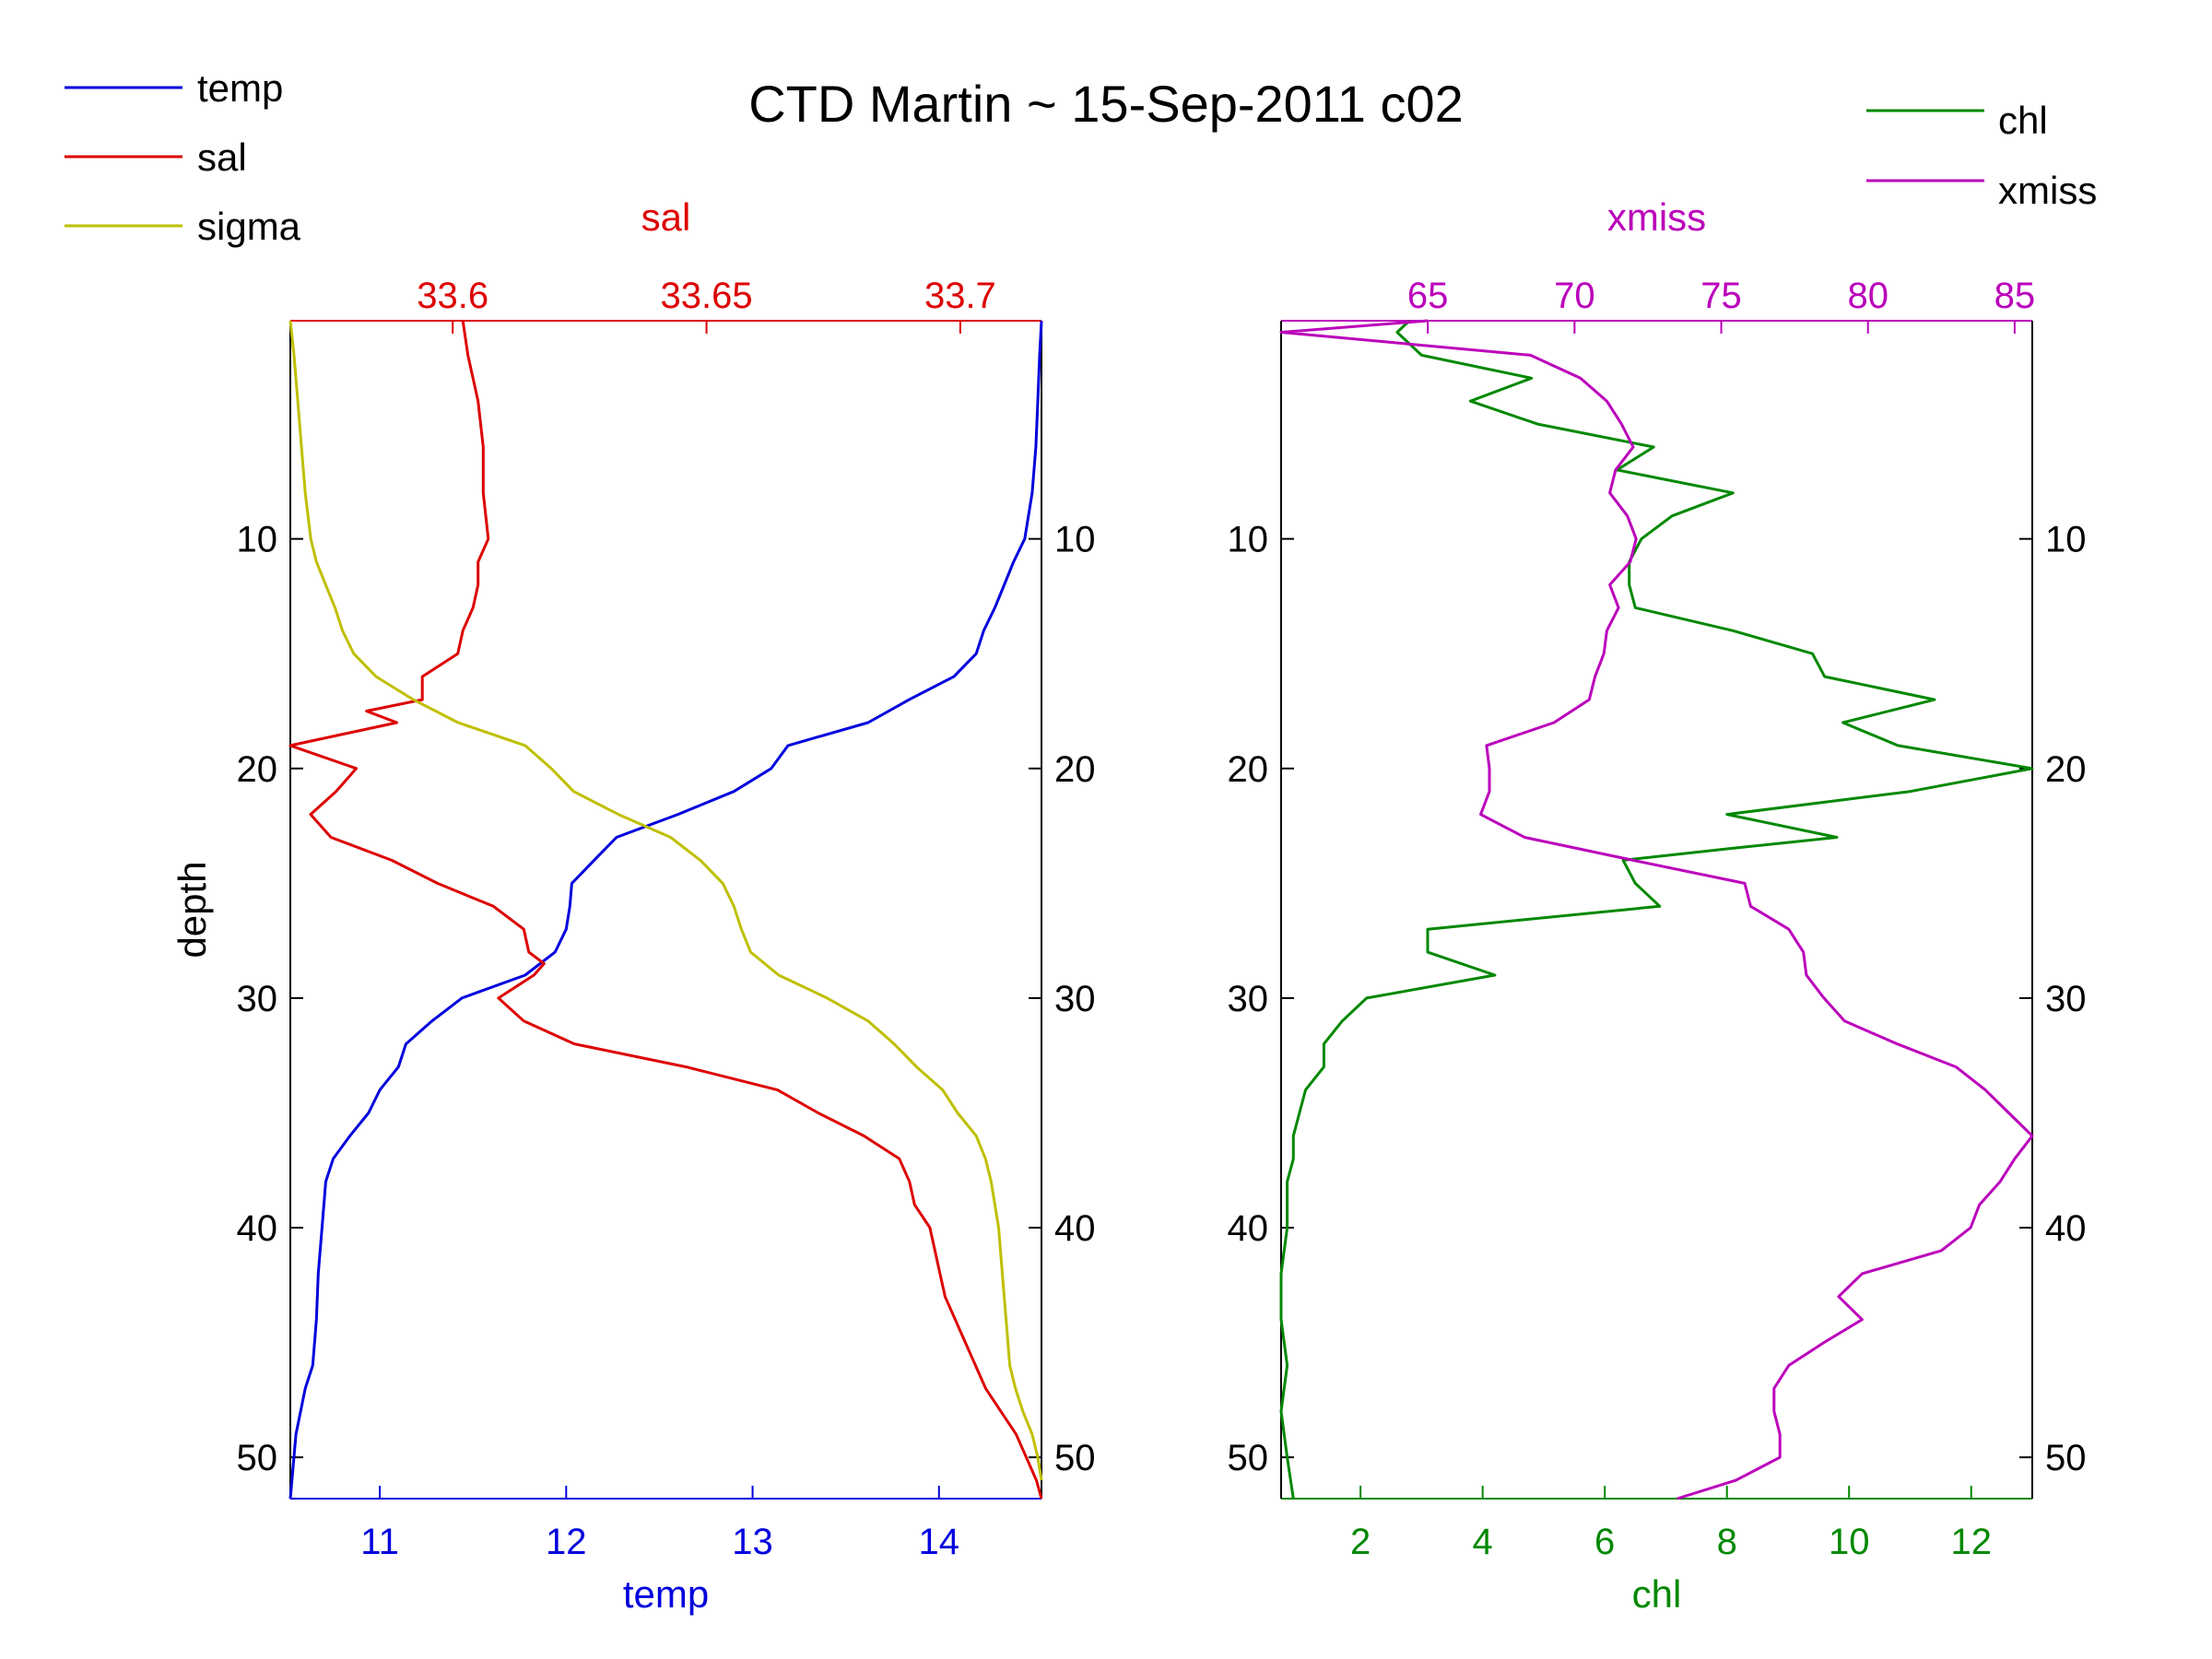 The width and height of the screenshot is (2212, 1659). What do you see at coordinates (1981, 190) in the screenshot?
I see `legend-entry-xmiss: xmiss` at bounding box center [1981, 190].